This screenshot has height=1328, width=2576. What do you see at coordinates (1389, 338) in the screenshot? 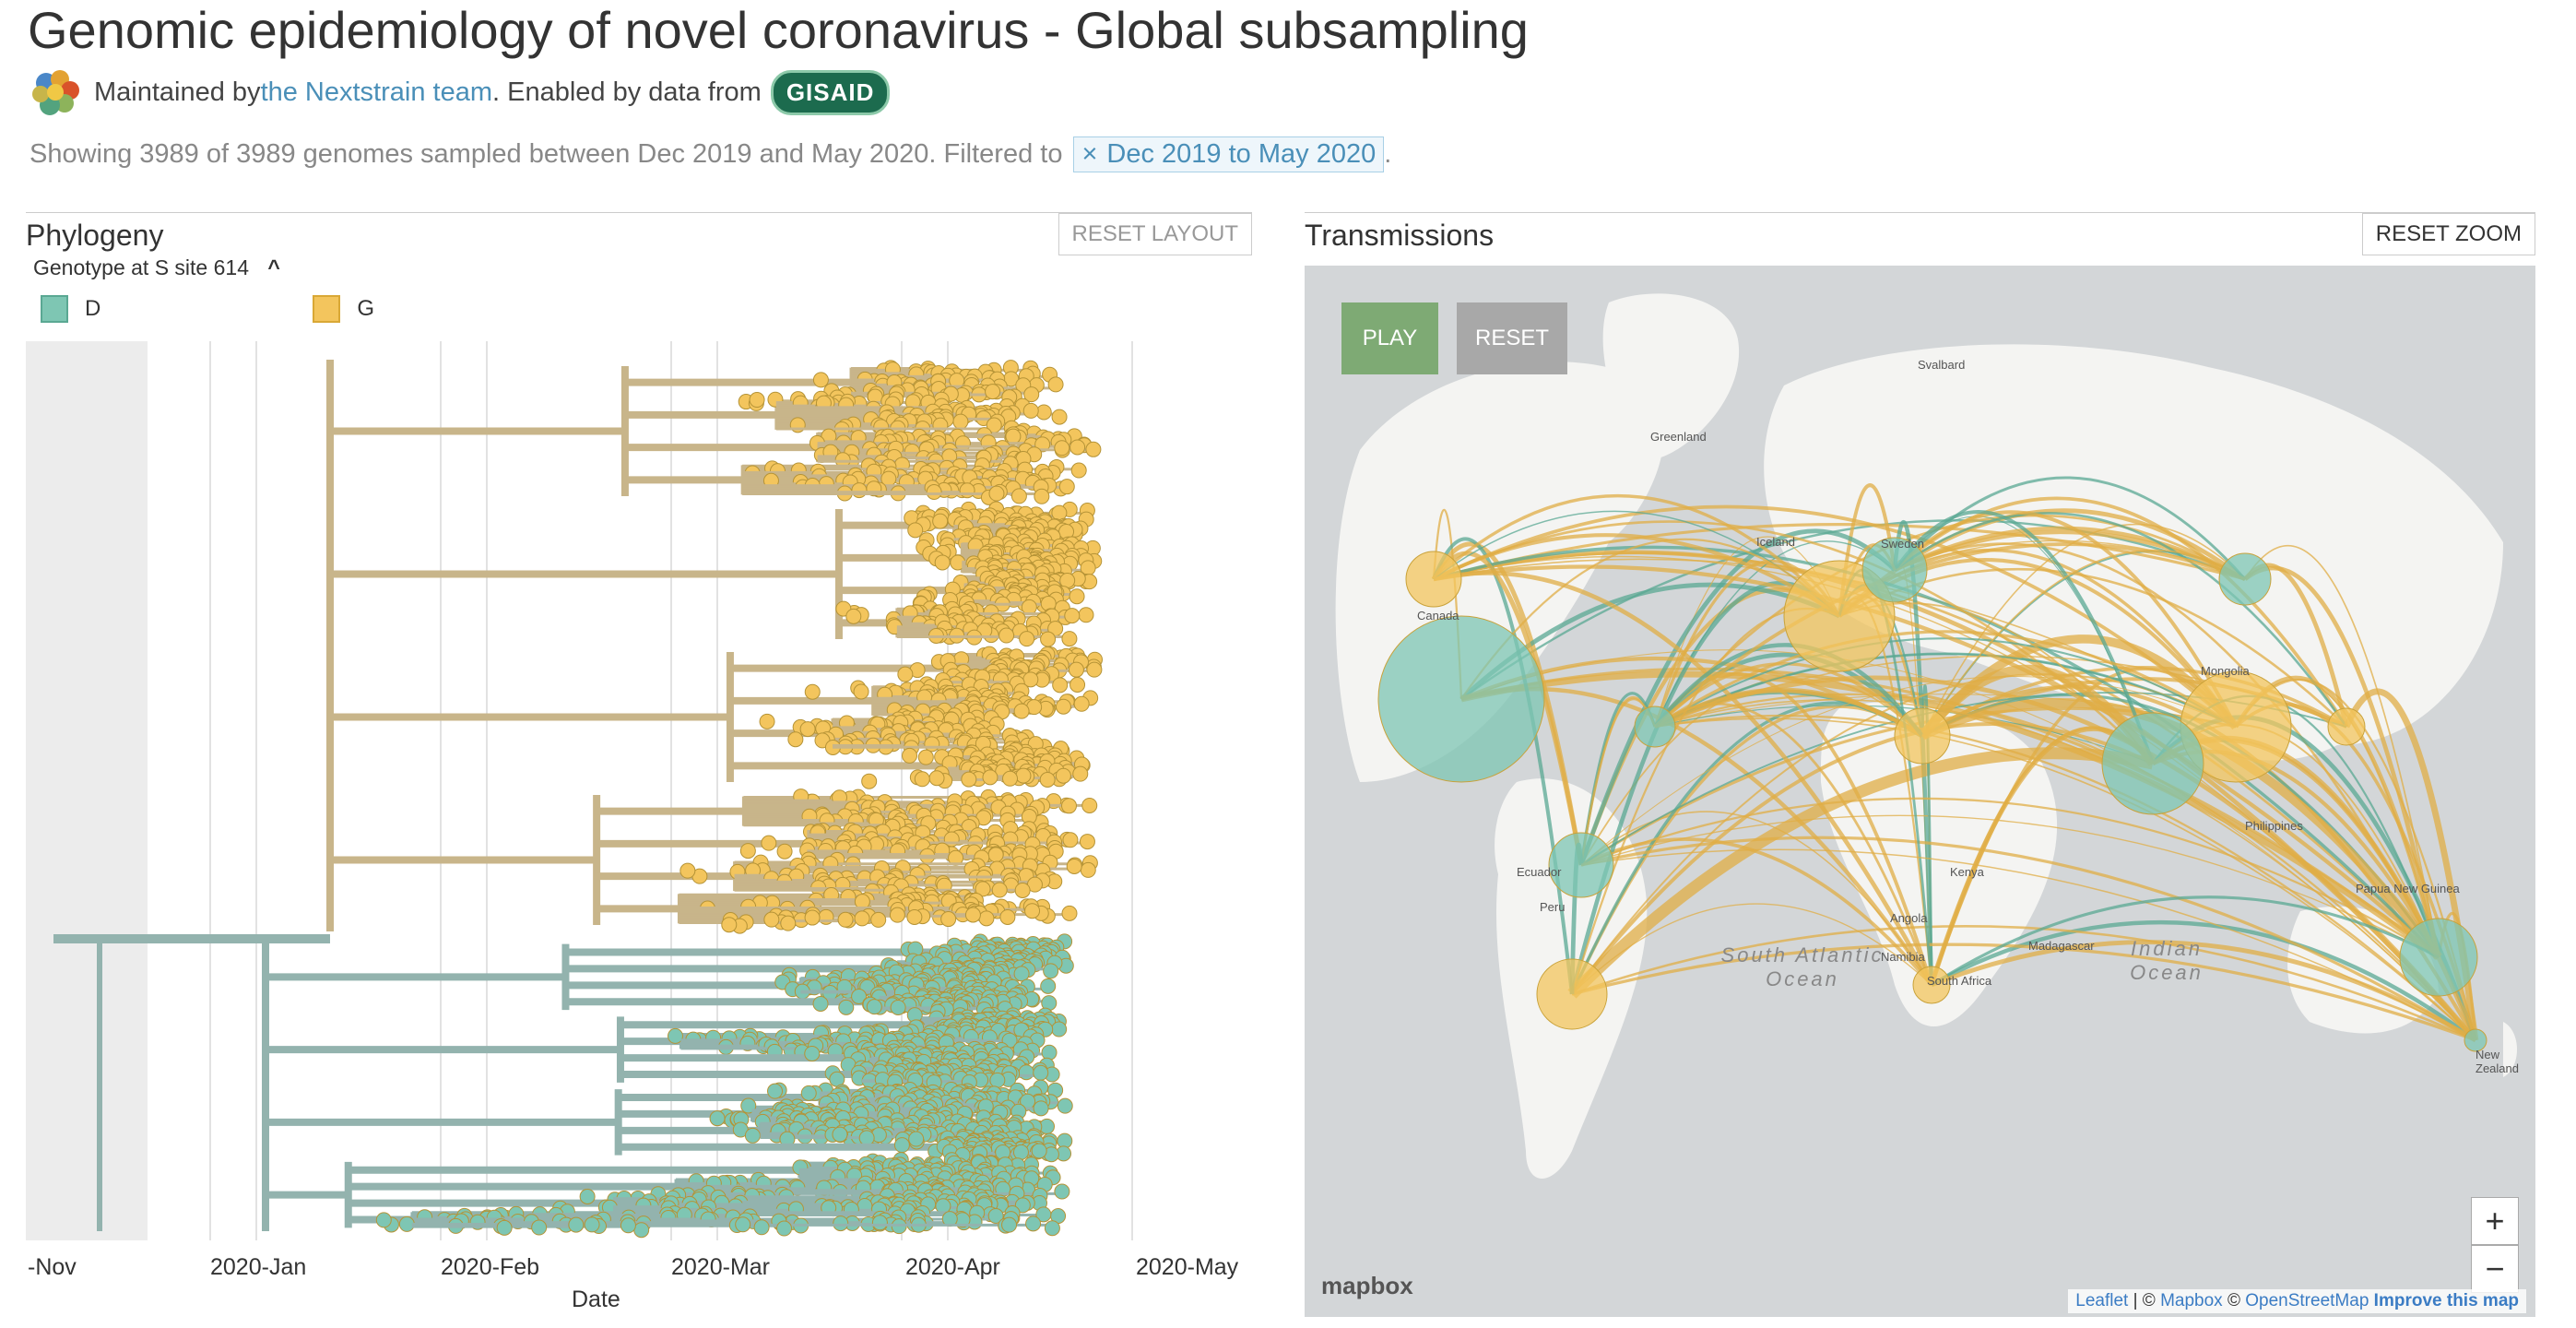
I see `play-button: PLAY` at bounding box center [1389, 338].